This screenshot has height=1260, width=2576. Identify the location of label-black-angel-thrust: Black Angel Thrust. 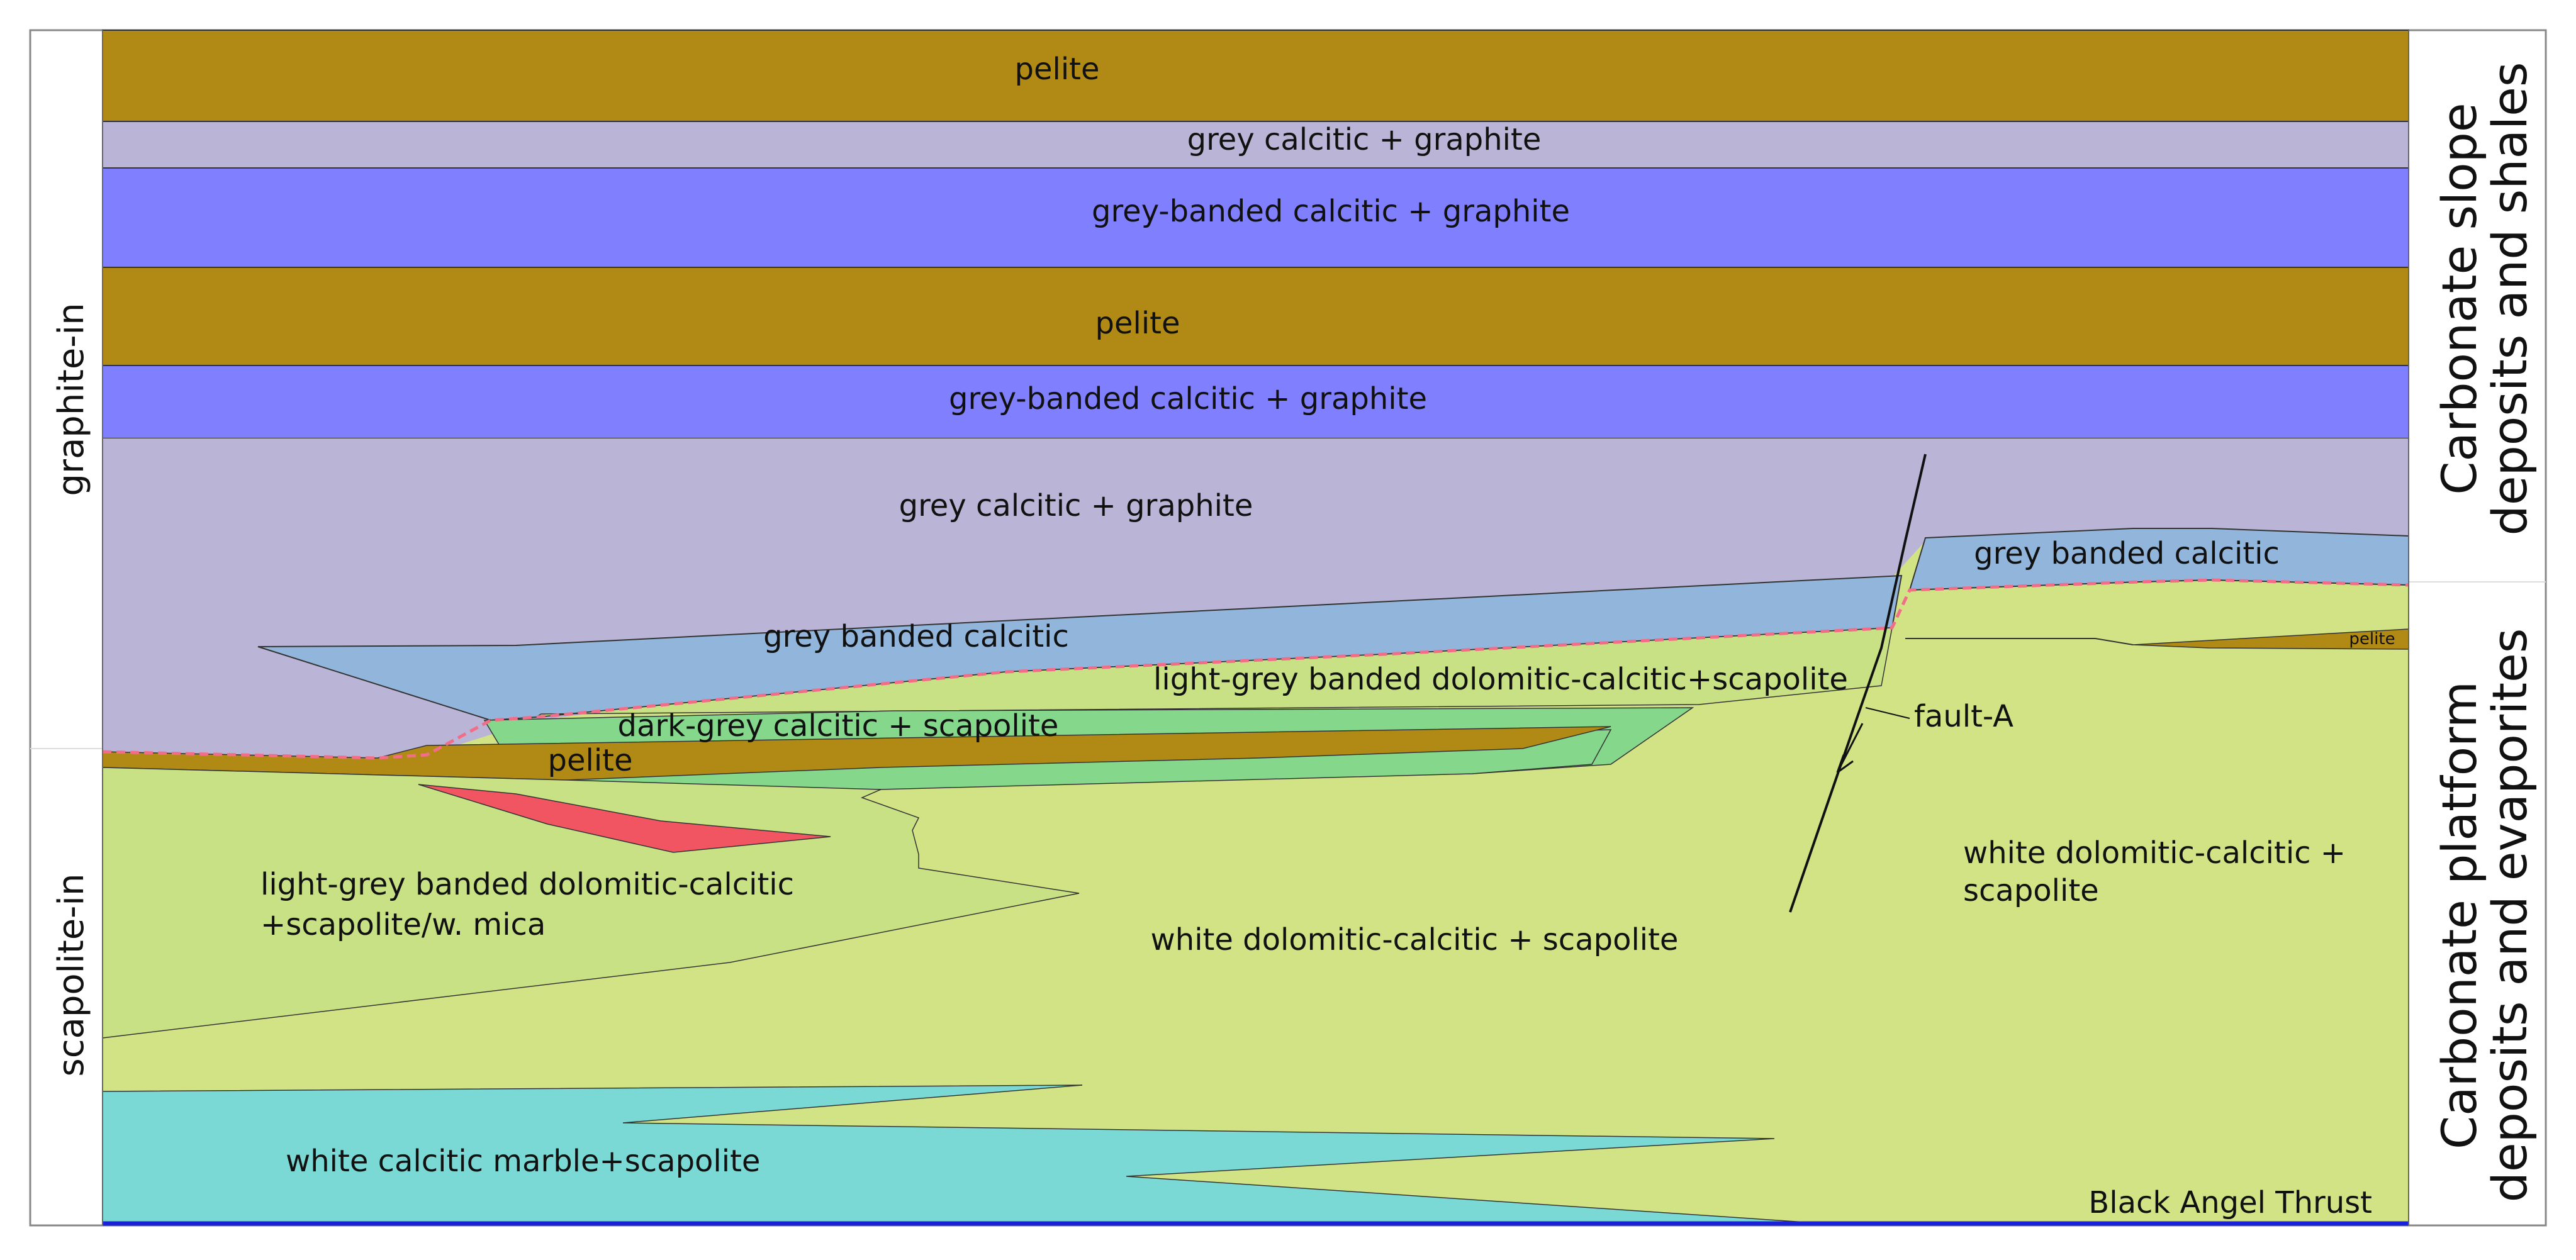
(2230, 1202).